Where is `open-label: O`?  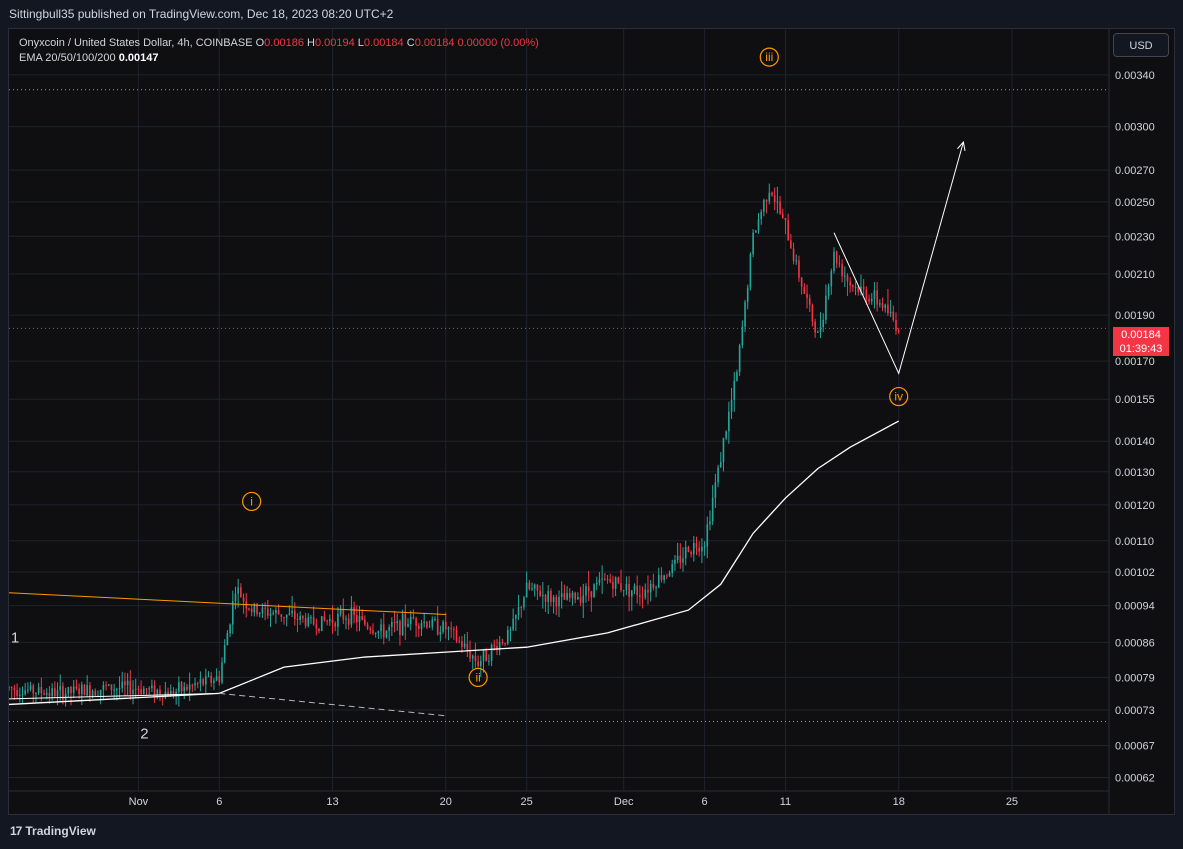
open-label: O is located at coordinates (260, 43).